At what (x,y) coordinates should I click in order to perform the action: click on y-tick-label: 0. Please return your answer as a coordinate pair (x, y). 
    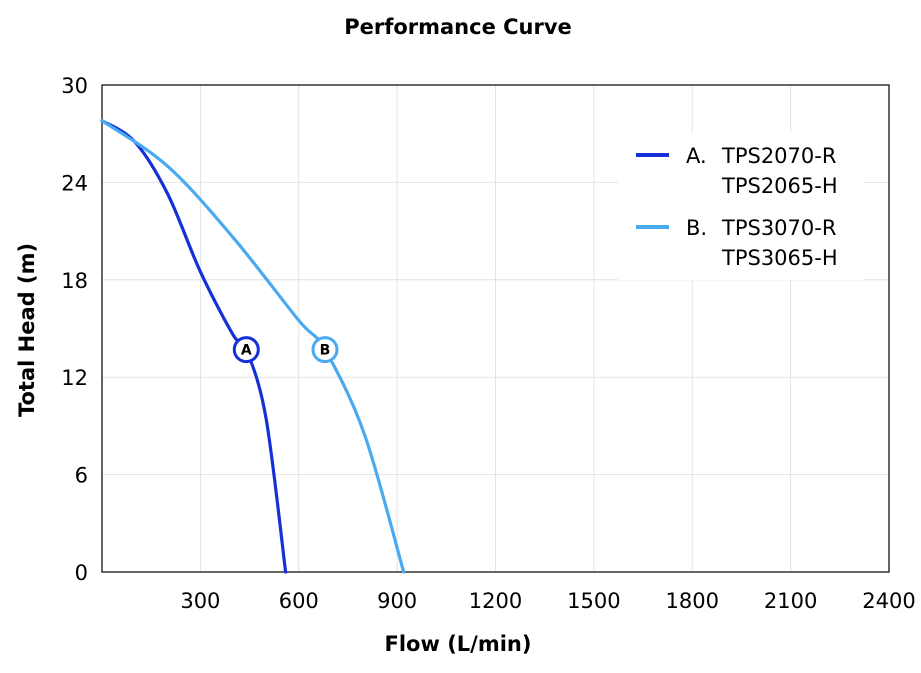
    Looking at the image, I should click on (81, 573).